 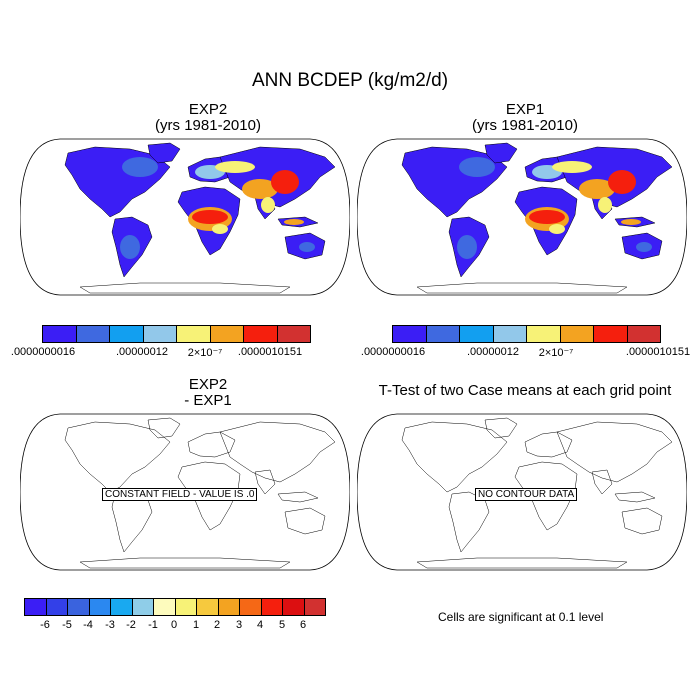 I want to click on no-contour-note: NO CONTOUR DATA, so click(x=526, y=494).